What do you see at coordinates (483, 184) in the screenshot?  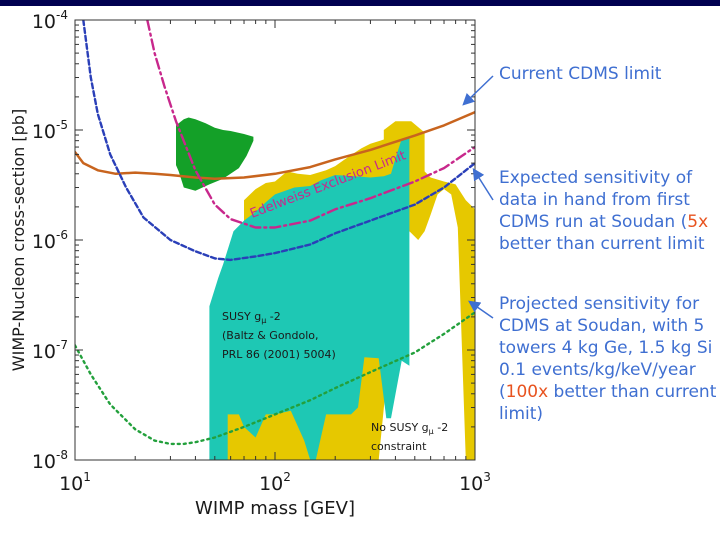 I see `arrow-expected` at bounding box center [483, 184].